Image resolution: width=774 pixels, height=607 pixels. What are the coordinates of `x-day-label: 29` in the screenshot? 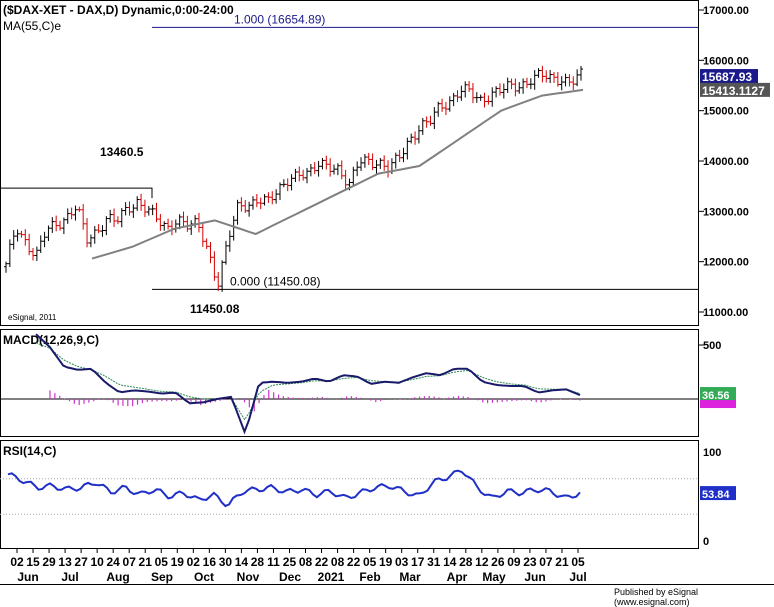 It's located at (49, 562).